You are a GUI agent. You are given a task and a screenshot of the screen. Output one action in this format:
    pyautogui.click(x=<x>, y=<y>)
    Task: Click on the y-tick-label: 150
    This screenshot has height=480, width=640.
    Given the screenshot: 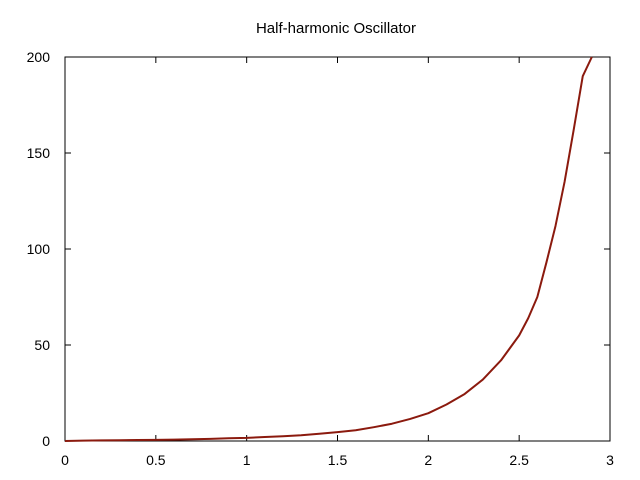 What is the action you would take?
    pyautogui.click(x=39, y=153)
    